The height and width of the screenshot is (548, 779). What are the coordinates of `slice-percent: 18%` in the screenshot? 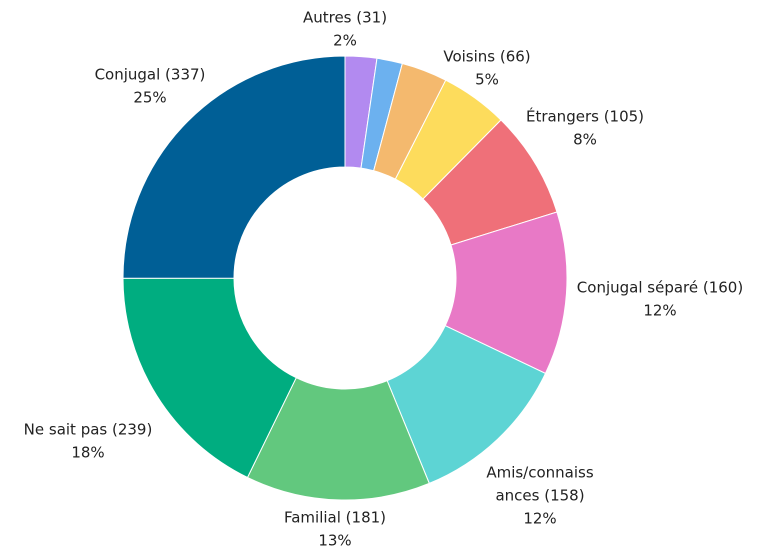 It's located at (87, 453).